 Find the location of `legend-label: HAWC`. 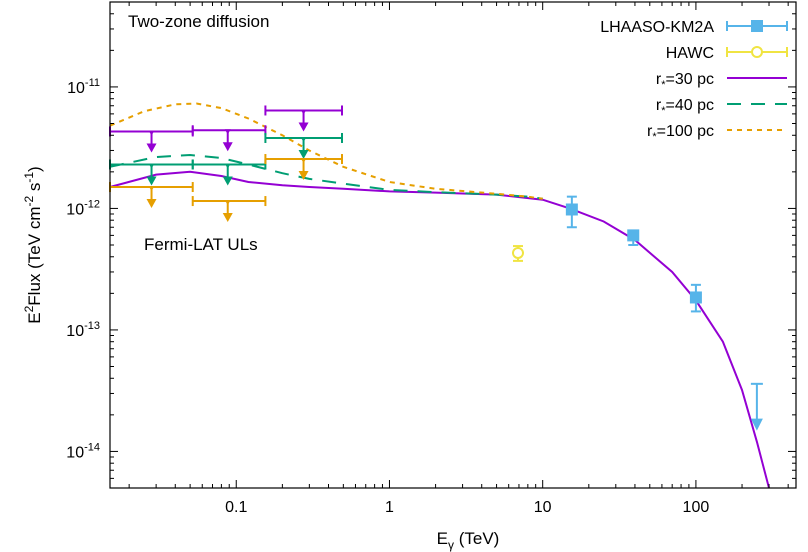

legend-label: HAWC is located at coordinates (690, 53).